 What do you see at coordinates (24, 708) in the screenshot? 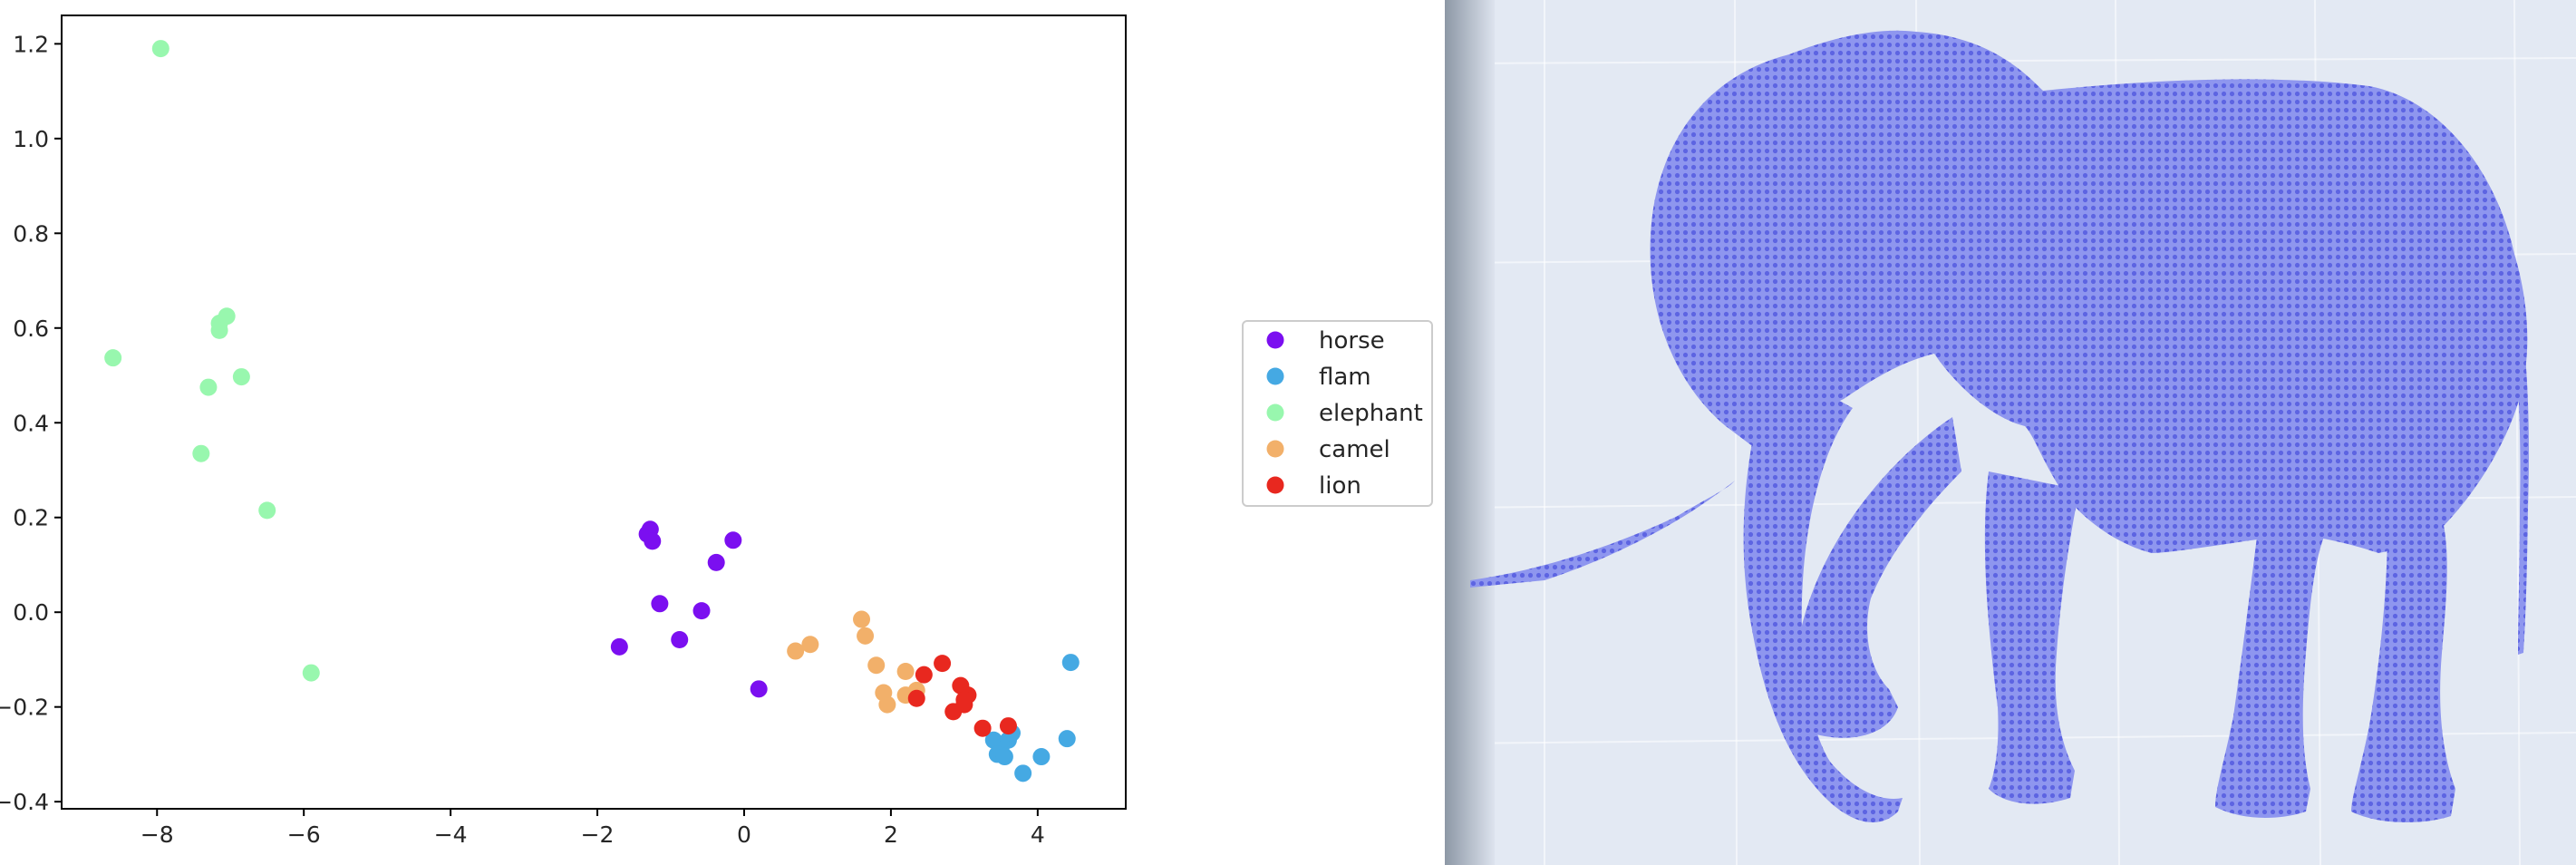
I see `y-tick-label: −0.2` at bounding box center [24, 708].